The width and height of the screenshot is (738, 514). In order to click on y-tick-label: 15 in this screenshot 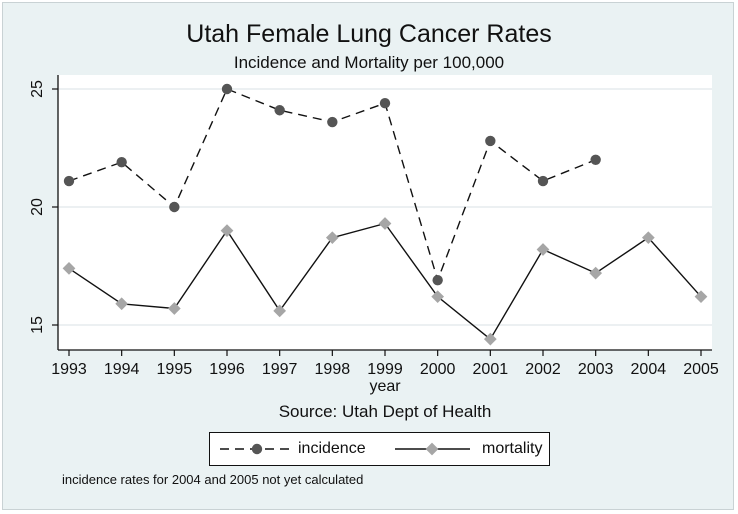, I will do `click(37, 325)`.